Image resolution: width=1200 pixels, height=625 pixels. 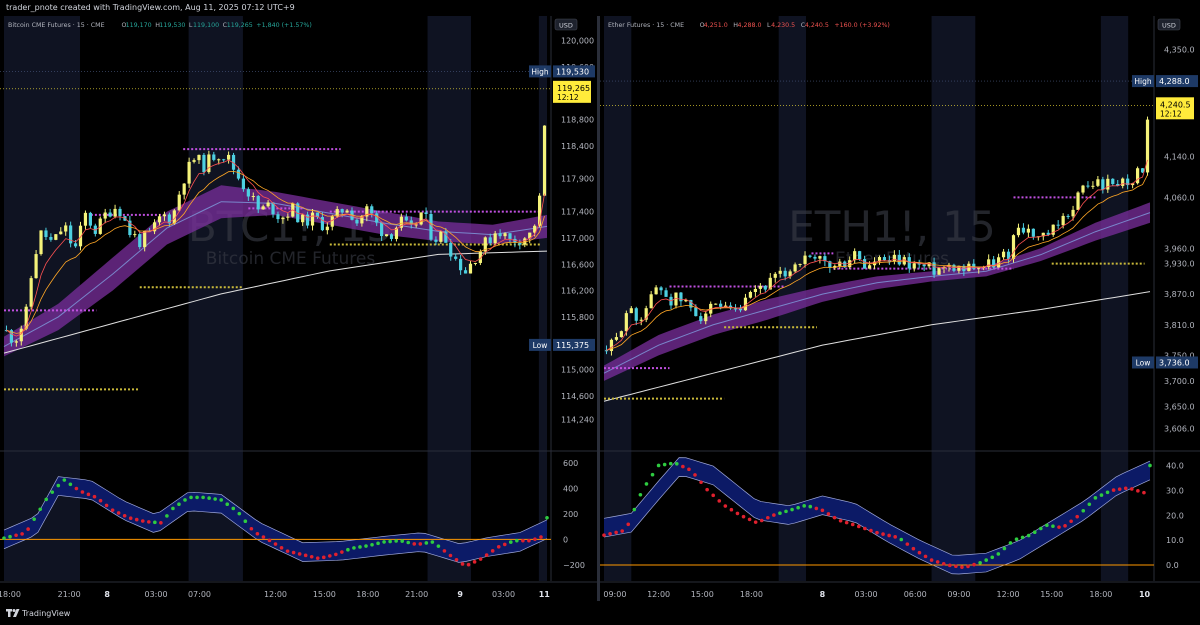 What do you see at coordinates (69, 594) in the screenshot?
I see `time-tick: 21:00` at bounding box center [69, 594].